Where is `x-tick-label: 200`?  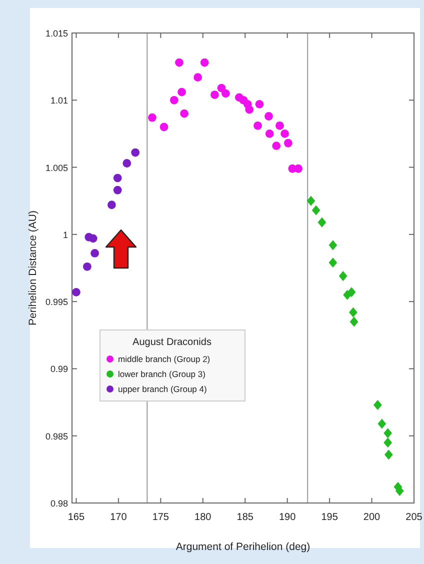 x-tick-label: 200 is located at coordinates (372, 517).